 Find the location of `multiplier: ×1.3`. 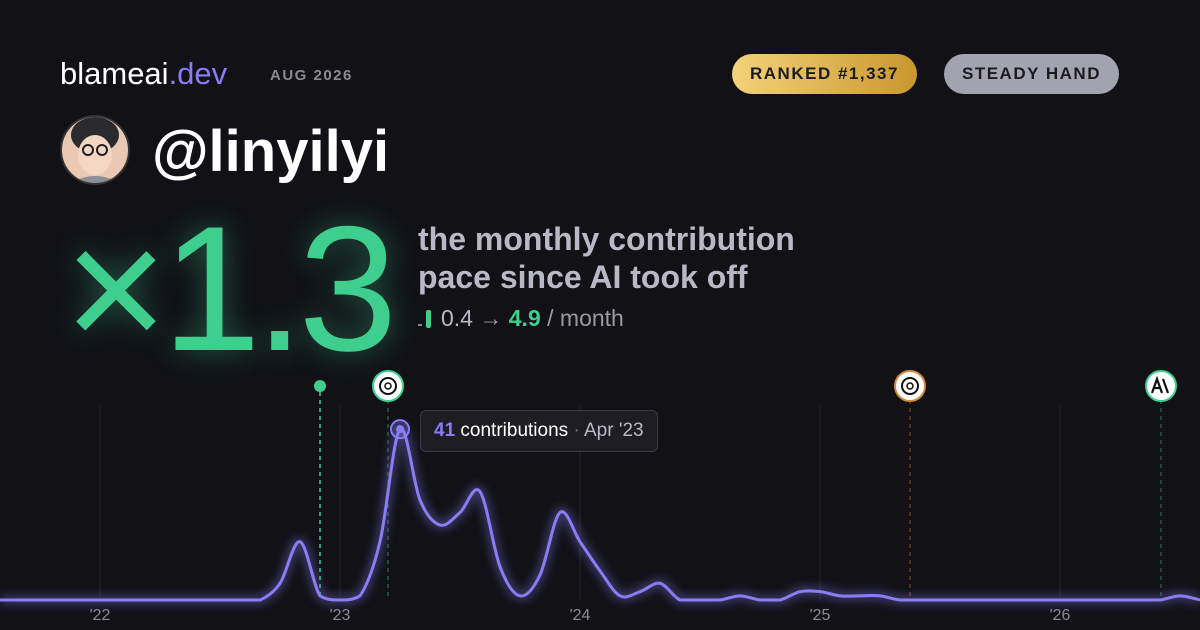

multiplier: ×1.3 is located at coordinates (230, 288).